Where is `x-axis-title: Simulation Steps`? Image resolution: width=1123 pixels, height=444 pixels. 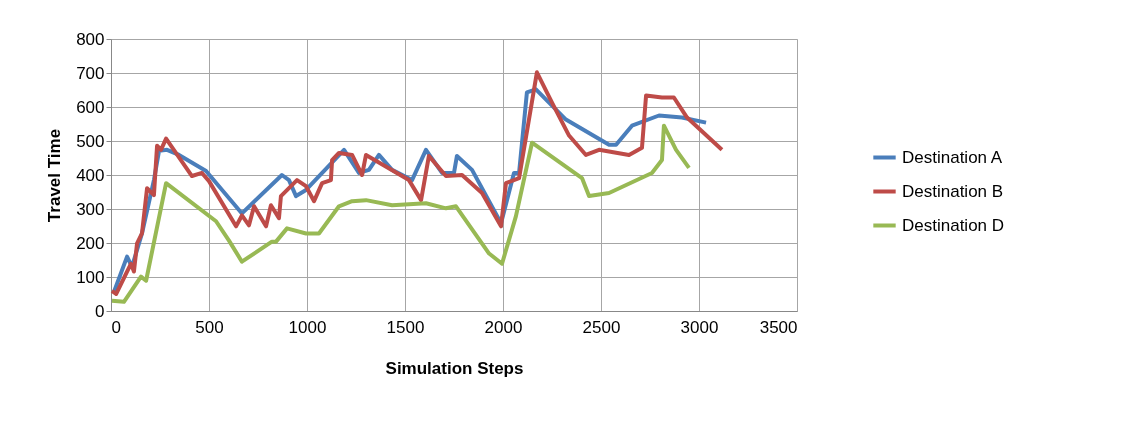
x-axis-title: Simulation Steps is located at coordinates (454, 368).